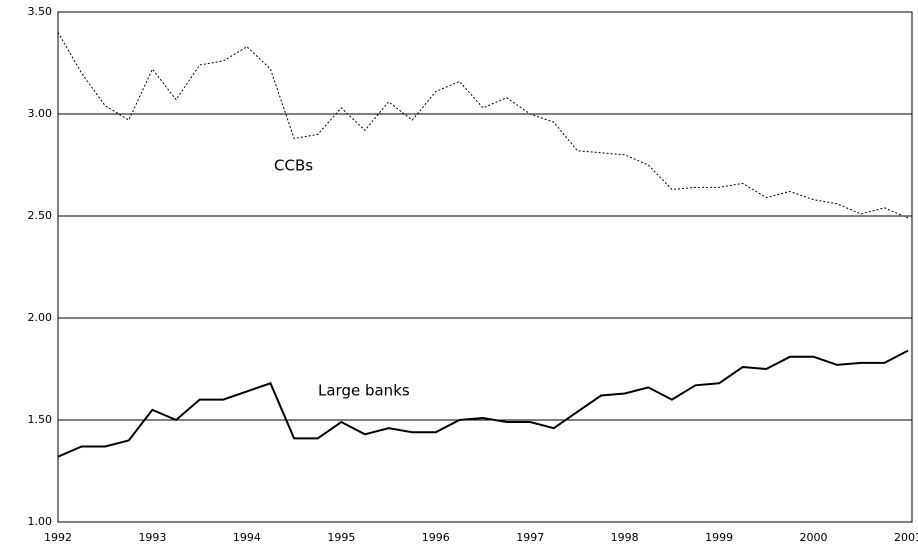 The width and height of the screenshot is (918, 554). What do you see at coordinates (906, 537) in the screenshot?
I see `x-tick-label: 2001` at bounding box center [906, 537].